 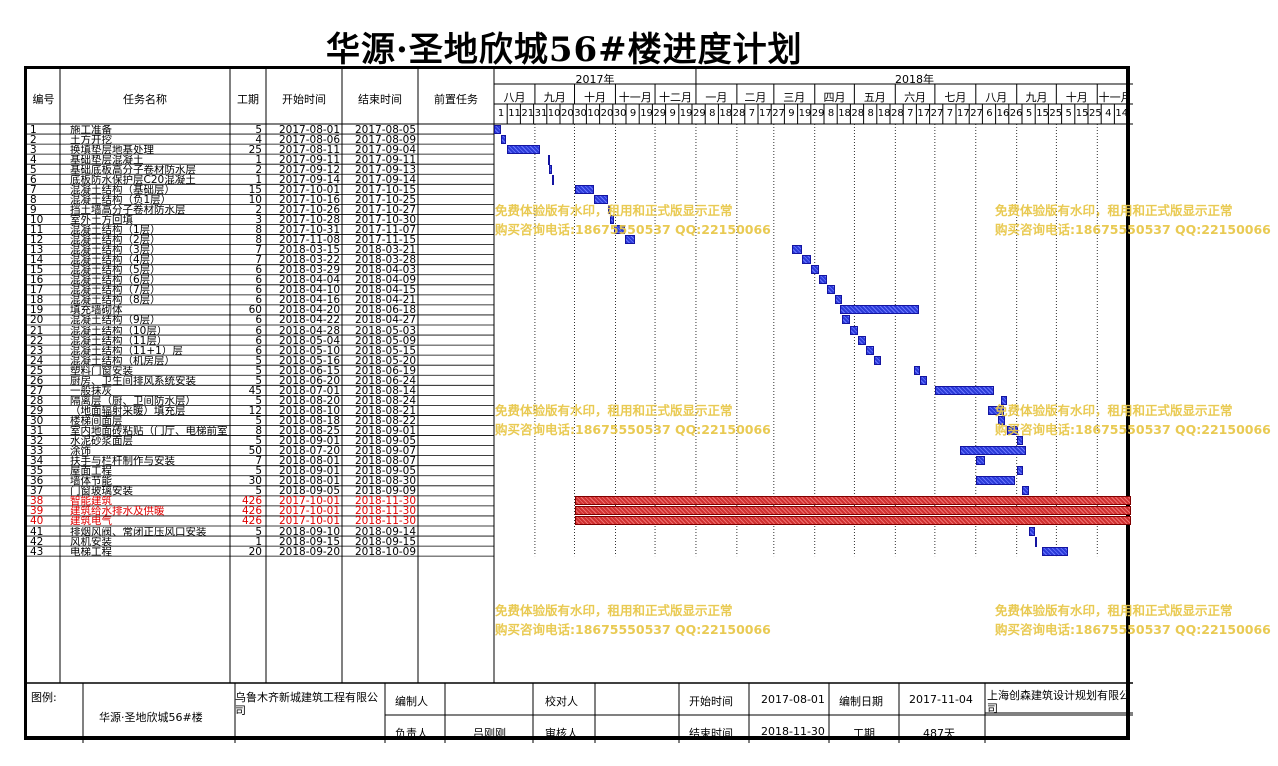 I want to click on task-name: 塑料门窗安装, so click(x=101, y=370).